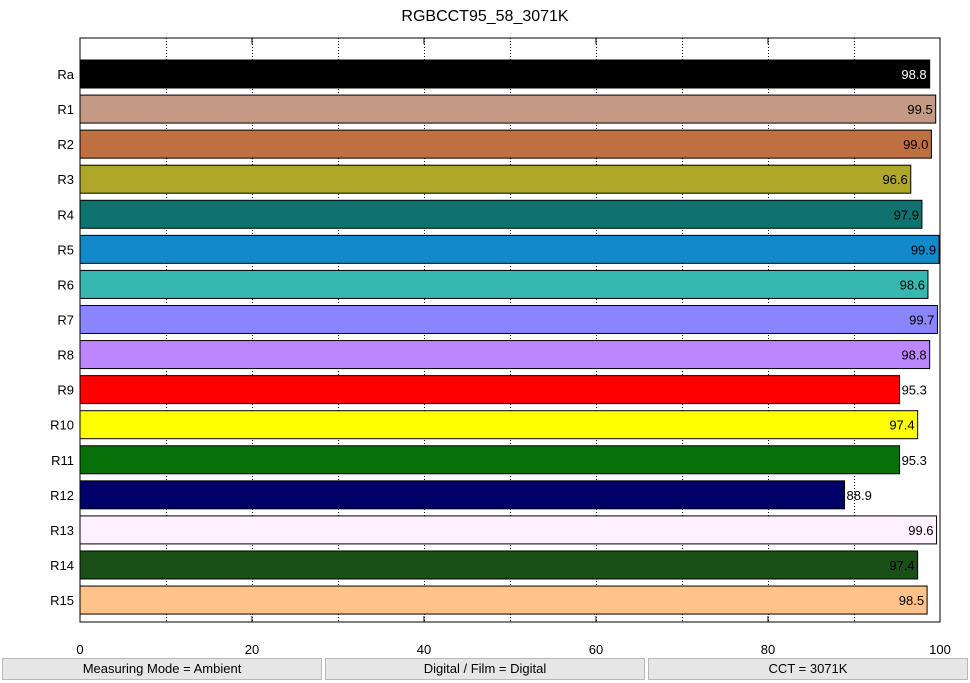 The height and width of the screenshot is (683, 970). What do you see at coordinates (923, 249) in the screenshot?
I see `value-label: 99.9` at bounding box center [923, 249].